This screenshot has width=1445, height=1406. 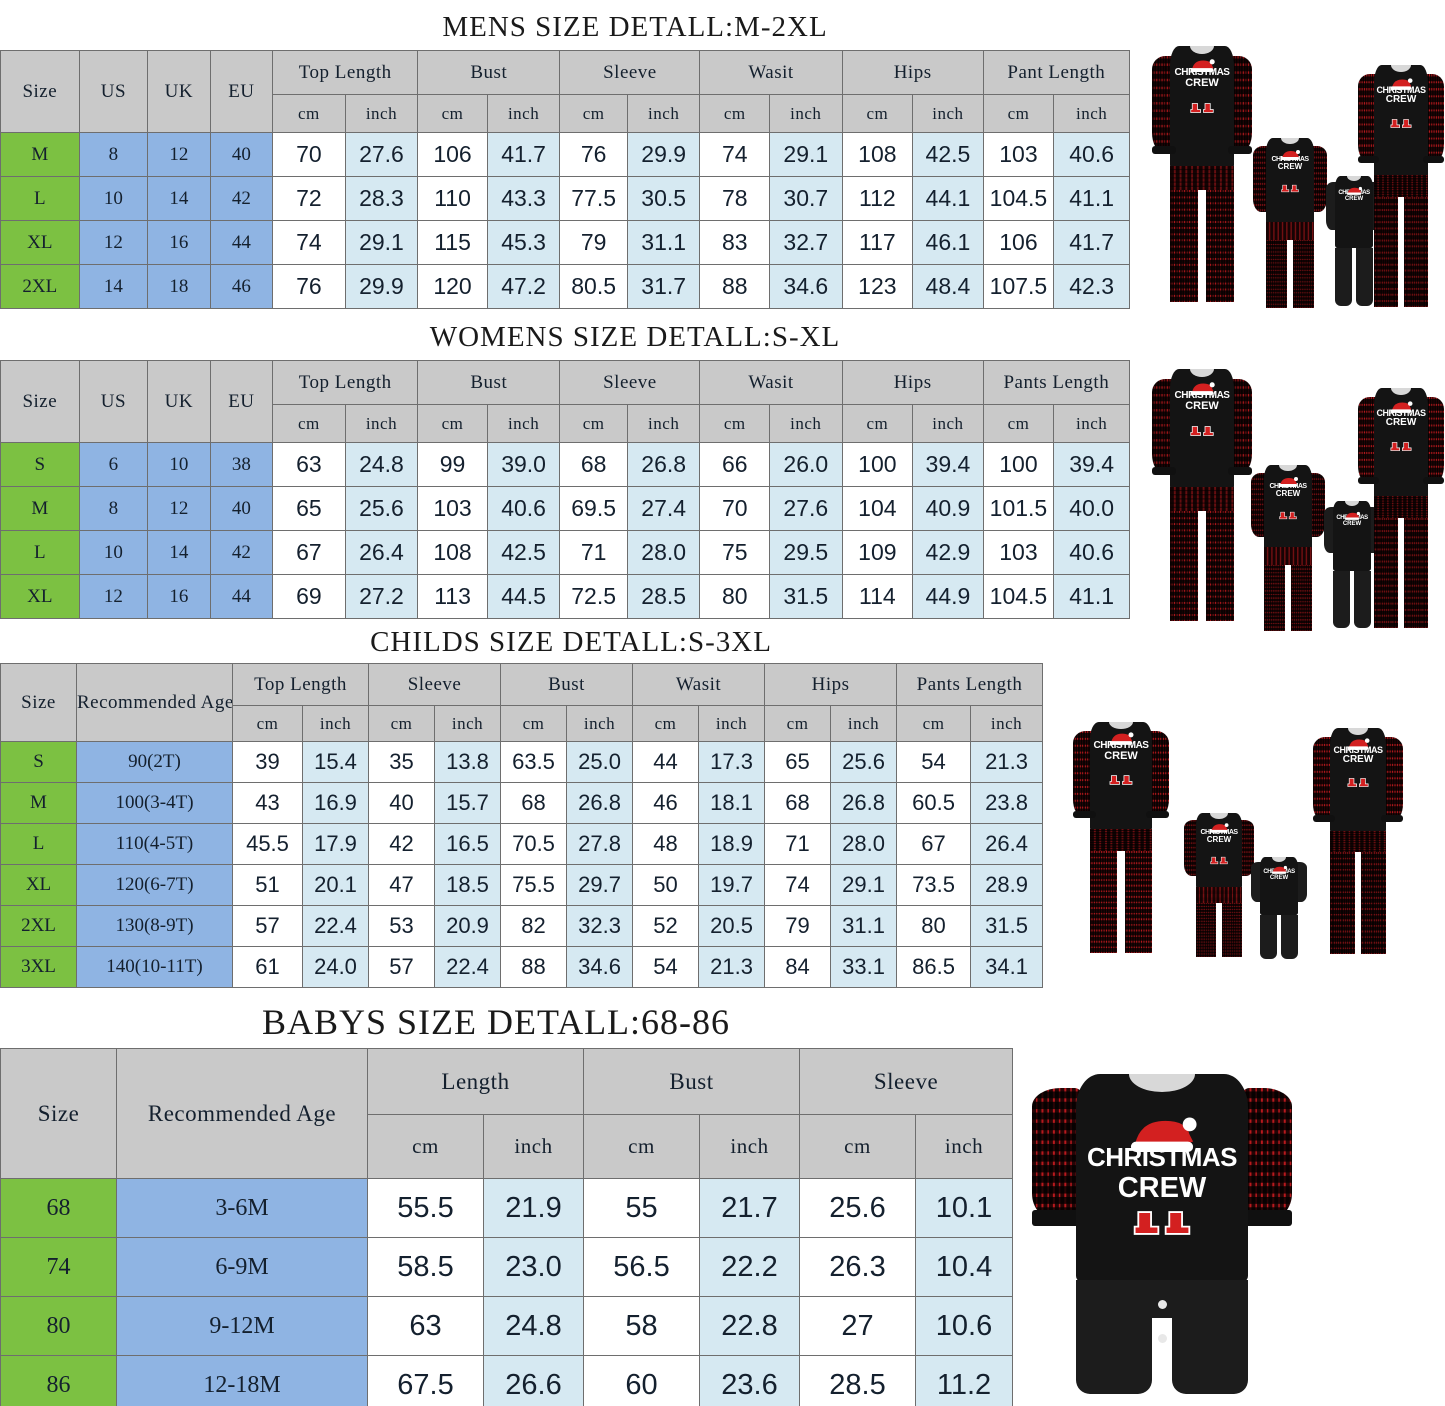 I want to click on cell-cm: 99, so click(x=452, y=464).